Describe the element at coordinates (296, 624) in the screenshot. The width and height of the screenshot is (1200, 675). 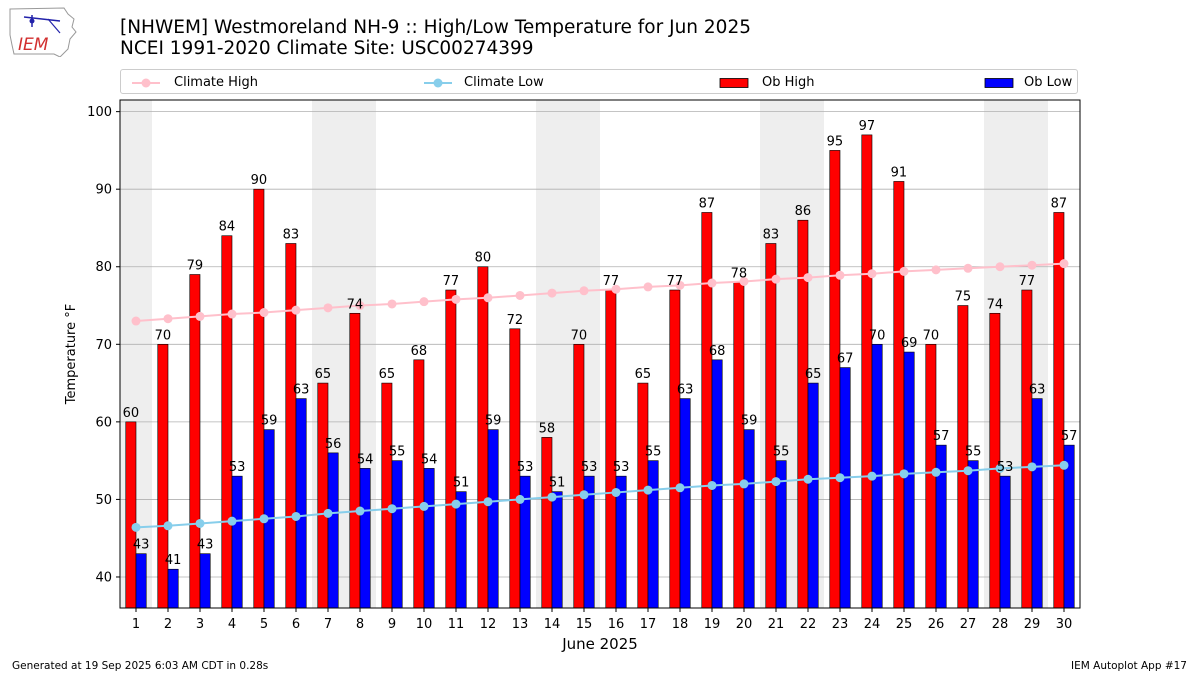
I see `x-tick-label: 6` at that location.